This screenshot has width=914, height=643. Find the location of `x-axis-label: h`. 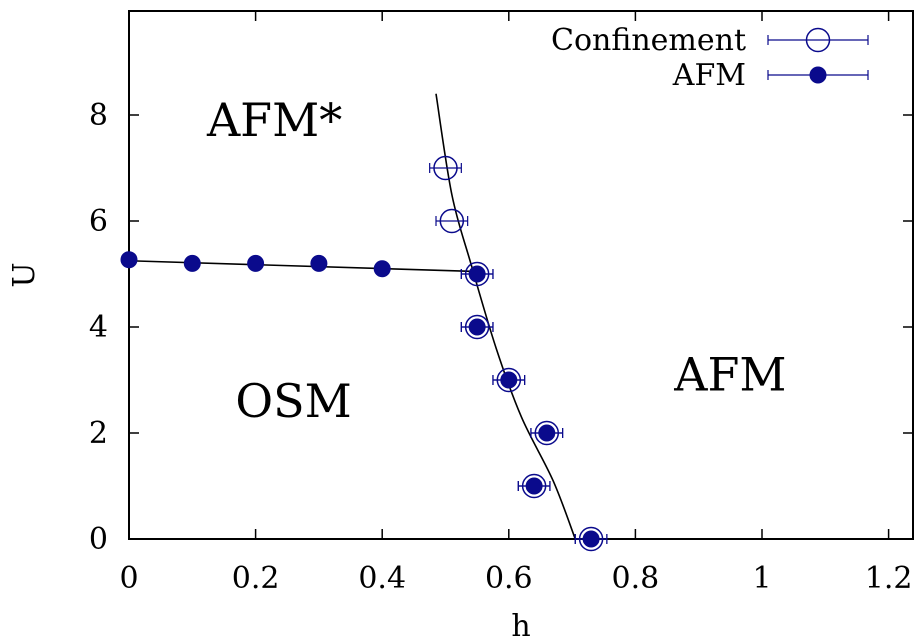

x-axis-label: h is located at coordinates (520, 626).